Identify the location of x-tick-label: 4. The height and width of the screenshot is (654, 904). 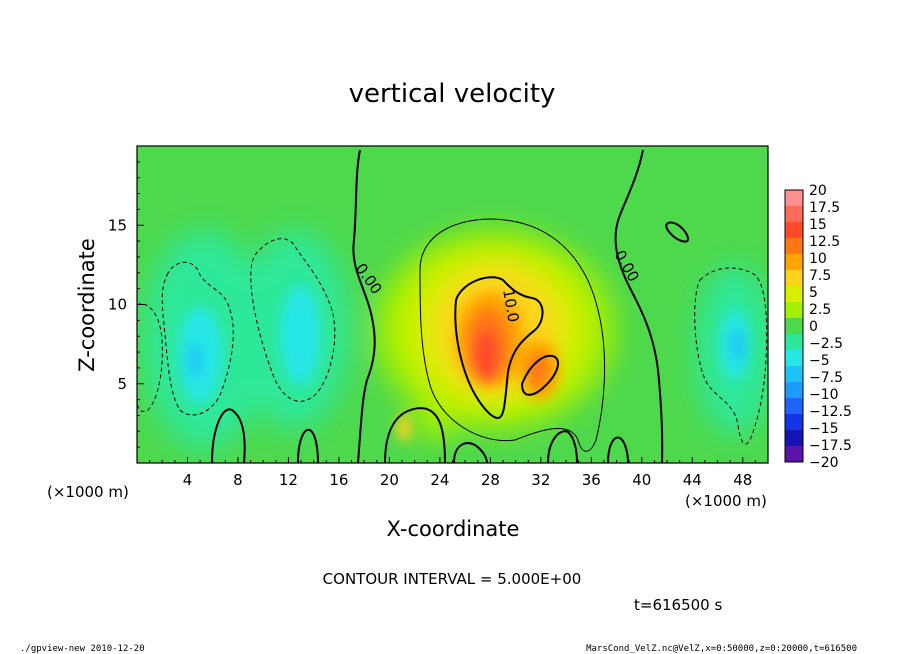
(188, 480).